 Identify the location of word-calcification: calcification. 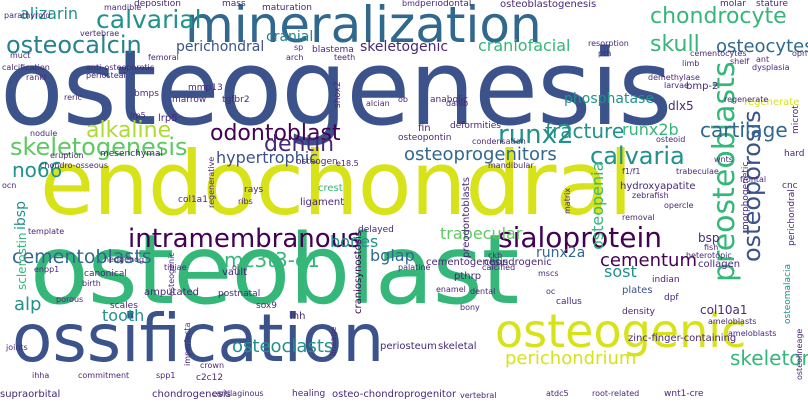
(26, 67).